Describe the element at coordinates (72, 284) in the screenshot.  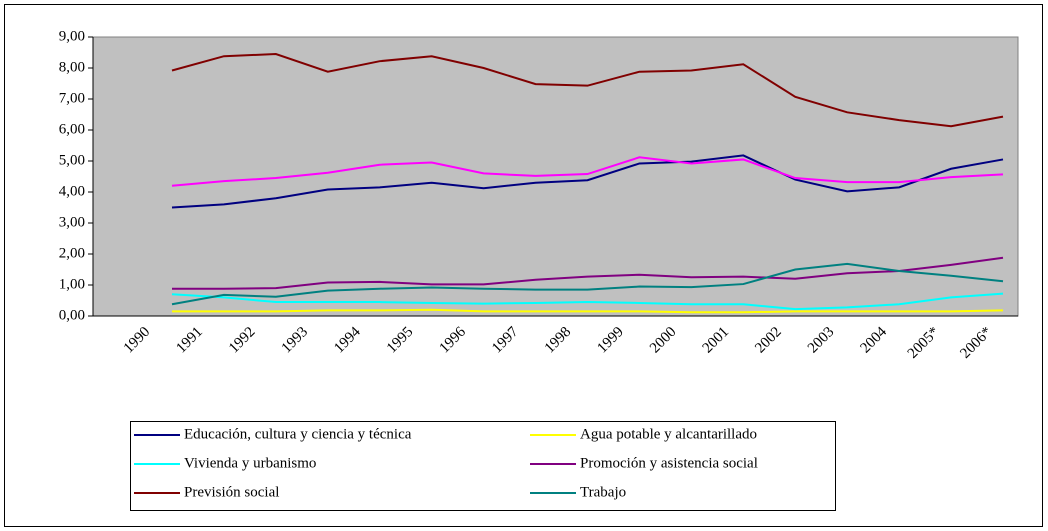
I see `y-tick-label: 1,00` at that location.